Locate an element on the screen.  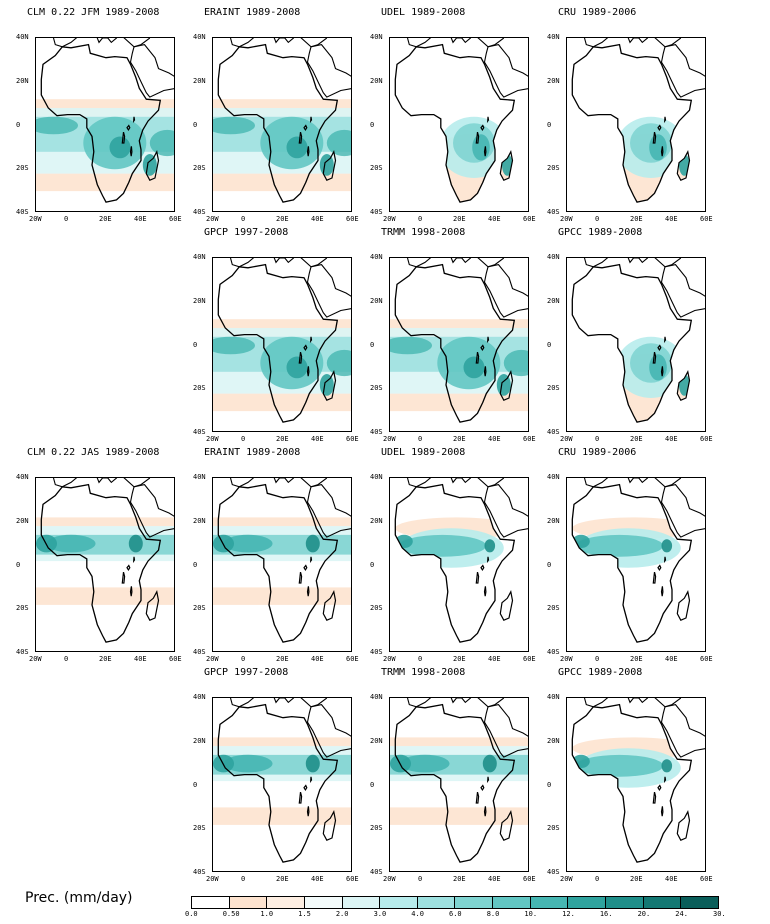
colorbar is located at coordinates (455, 902).